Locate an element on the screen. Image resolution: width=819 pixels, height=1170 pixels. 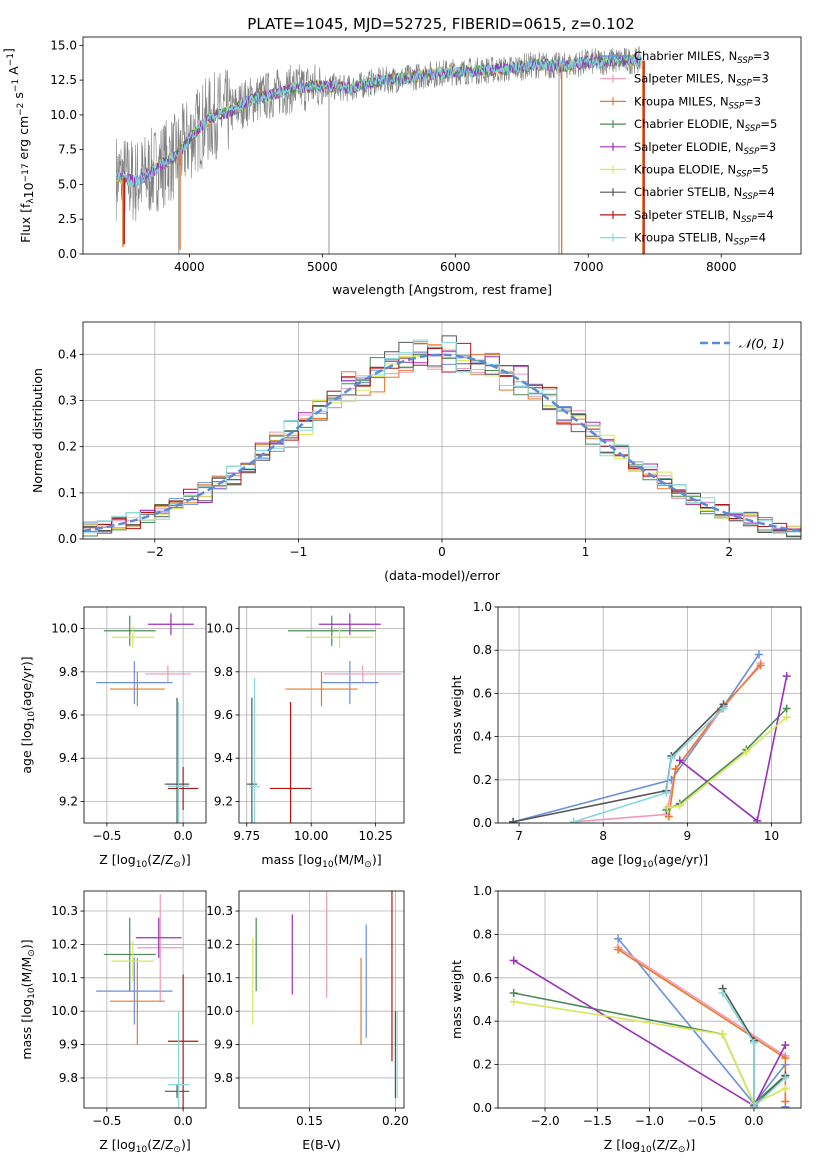
mass-vs-ebv-frame is located at coordinates (321, 999).